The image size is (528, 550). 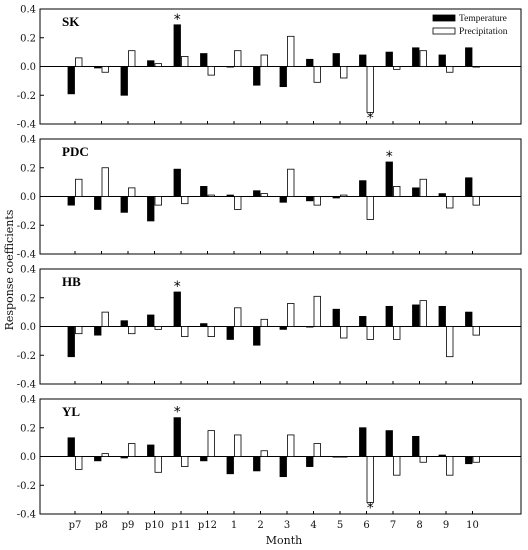 I want to click on y-axis-title: Response coefficients, so click(x=9, y=269).